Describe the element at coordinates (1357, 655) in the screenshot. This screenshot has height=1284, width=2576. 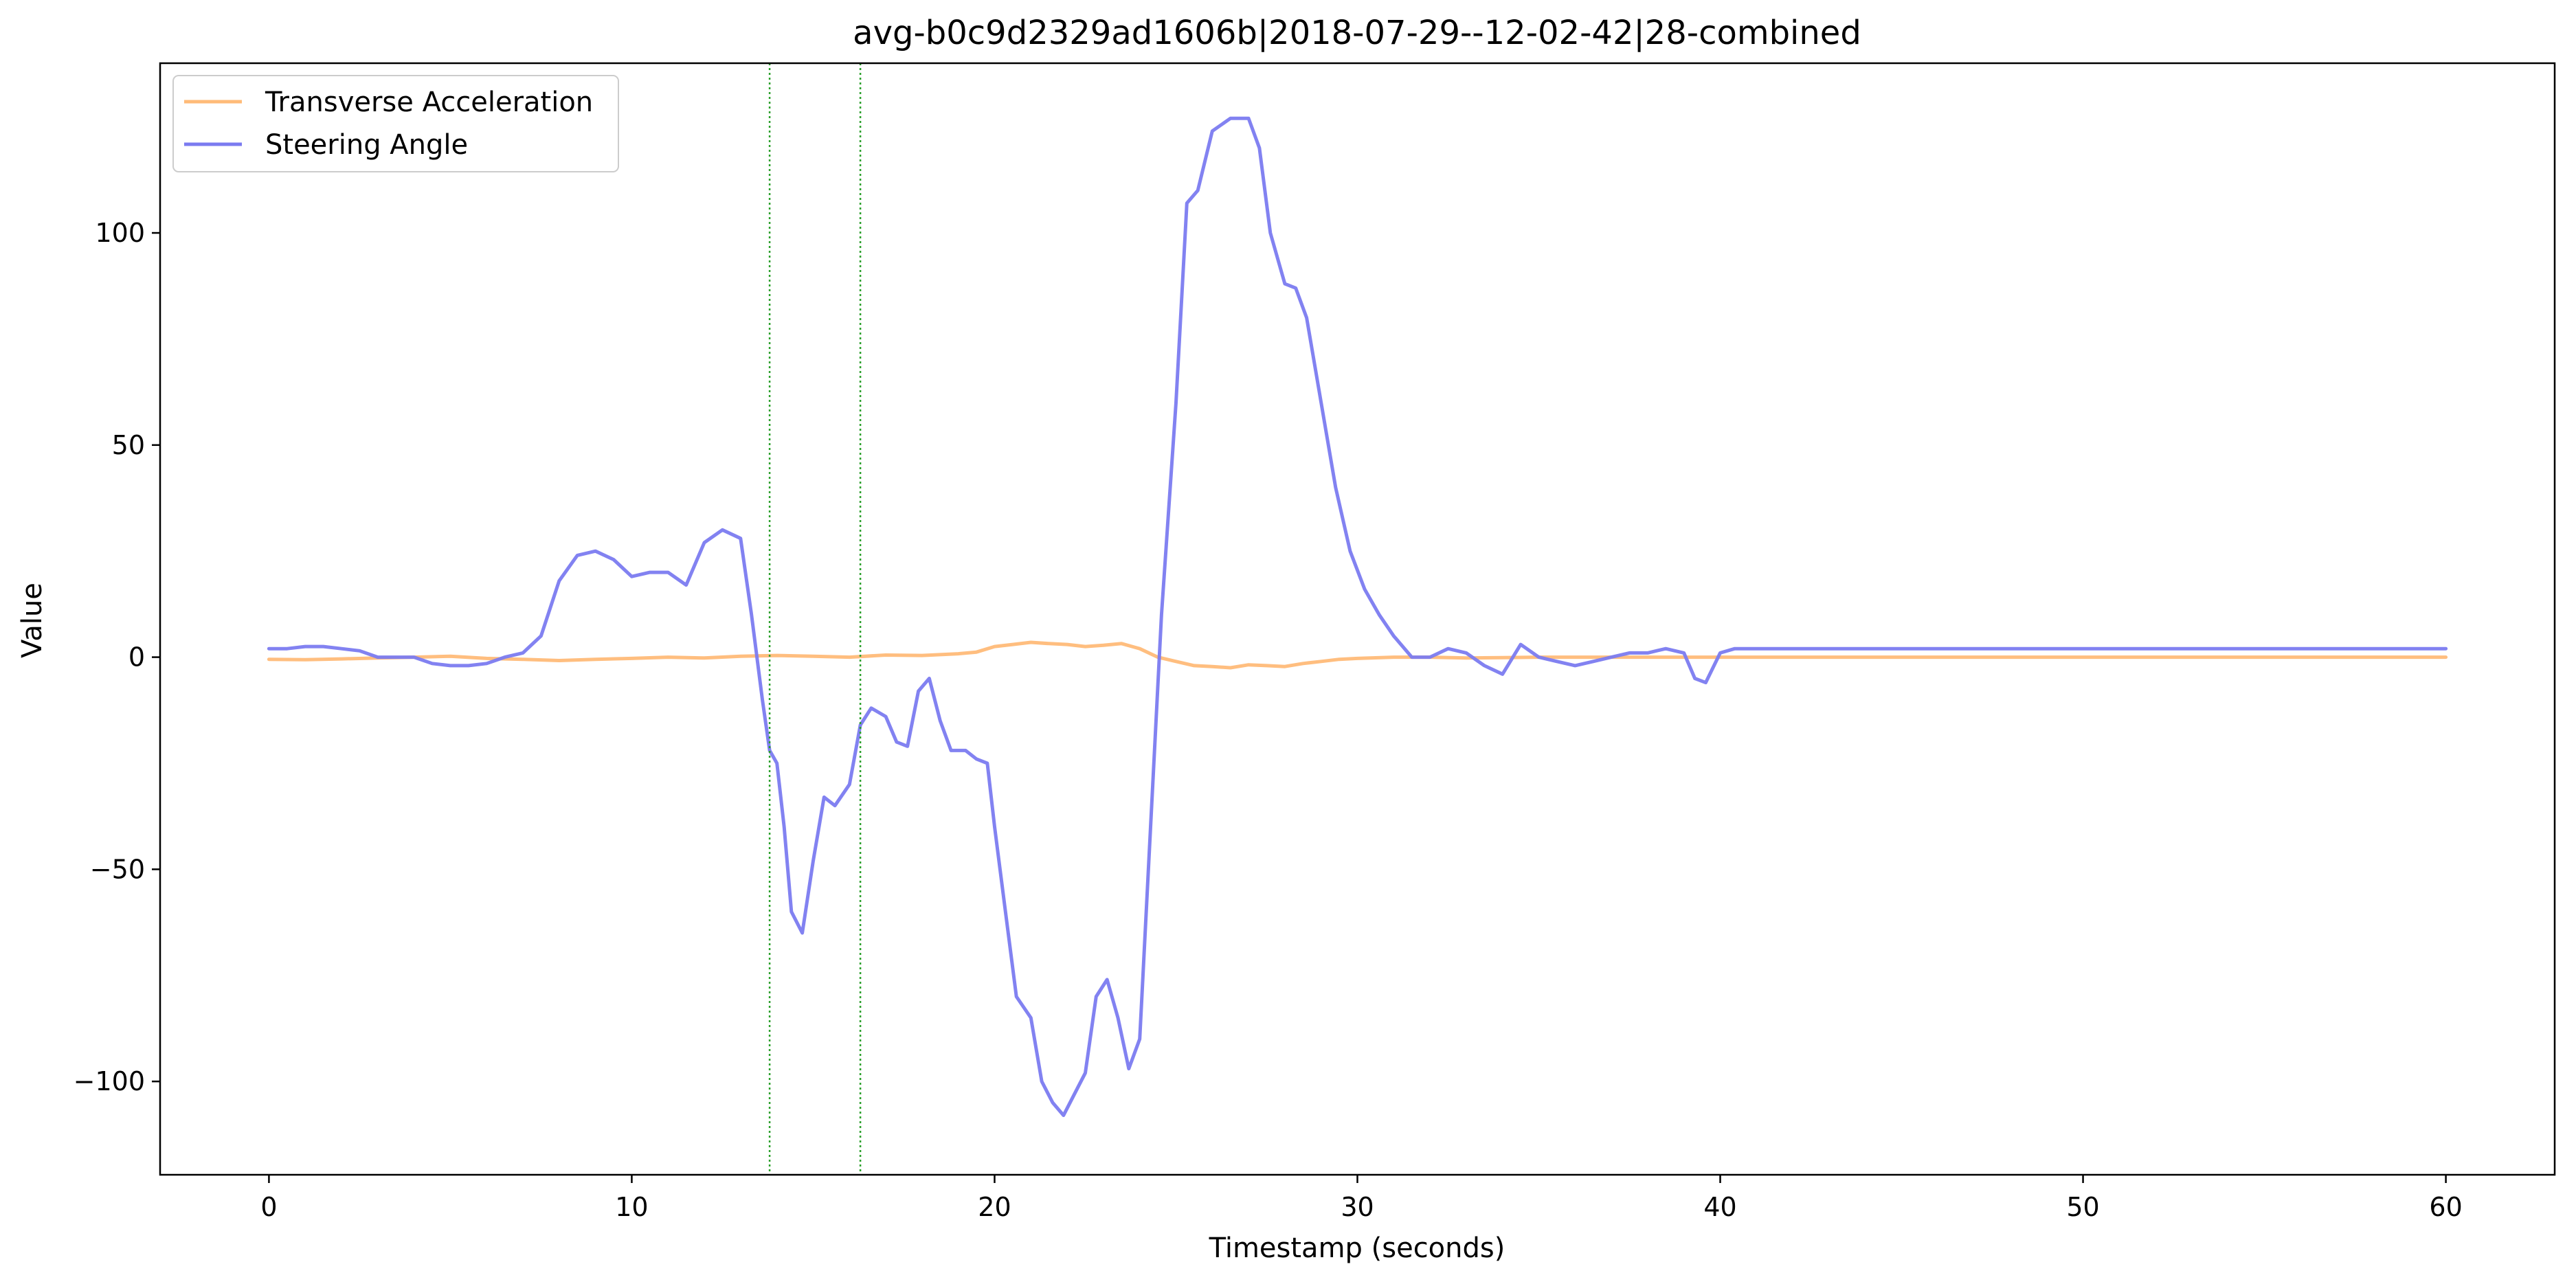
I see `series-line-transverse-acceleration` at that location.